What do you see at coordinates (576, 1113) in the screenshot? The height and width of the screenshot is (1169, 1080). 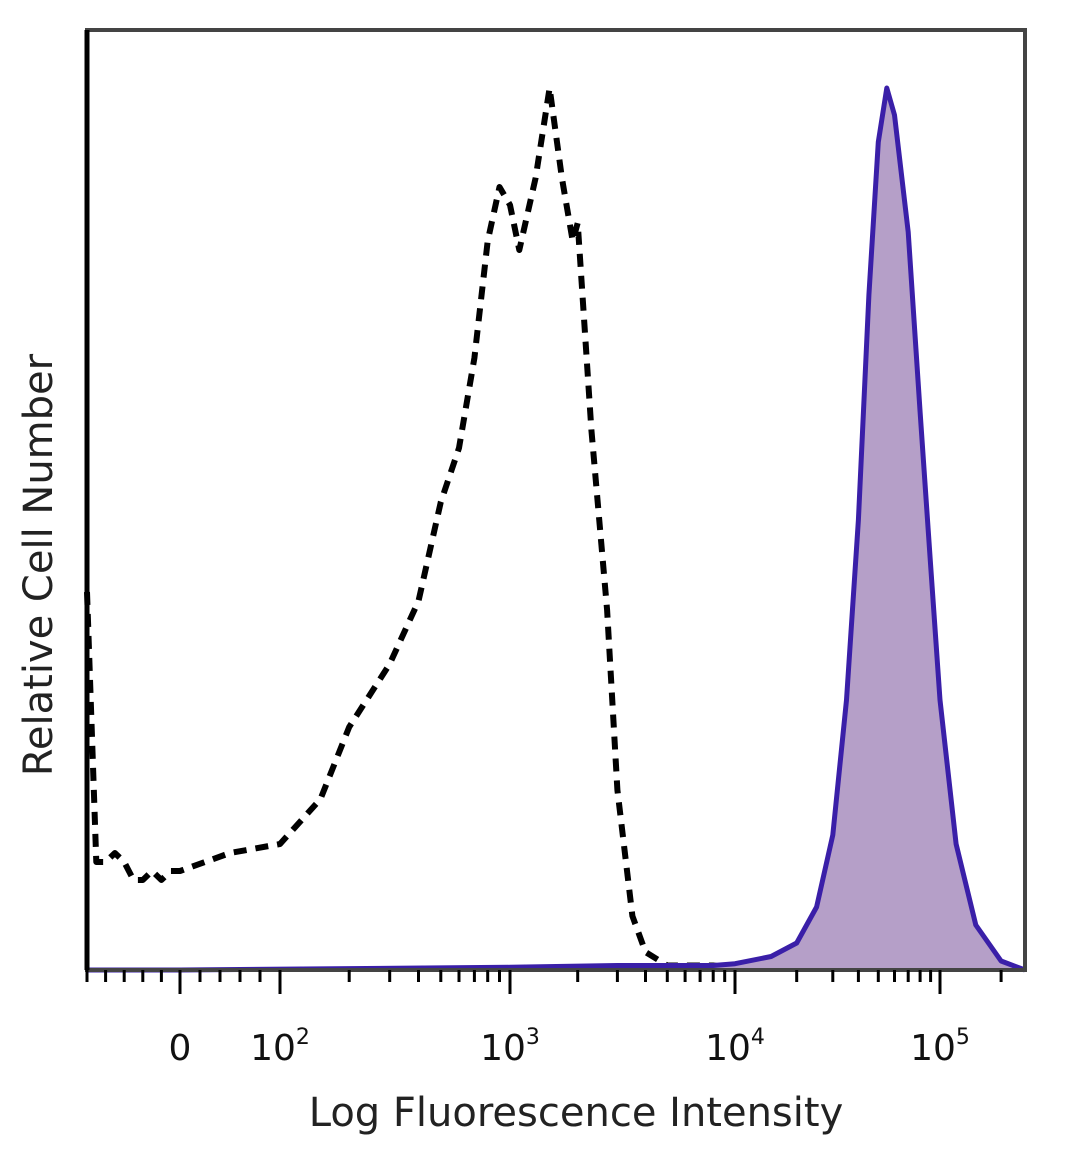 I see `x-axis-title: Log Fluorescence Intensity` at bounding box center [576, 1113].